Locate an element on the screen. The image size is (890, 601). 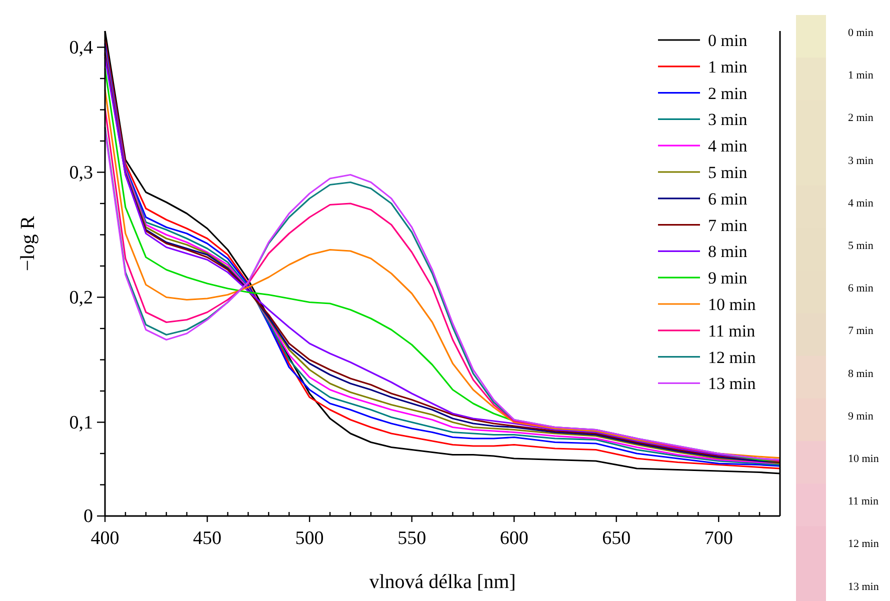
text: 10 min is located at coordinates (863, 459).